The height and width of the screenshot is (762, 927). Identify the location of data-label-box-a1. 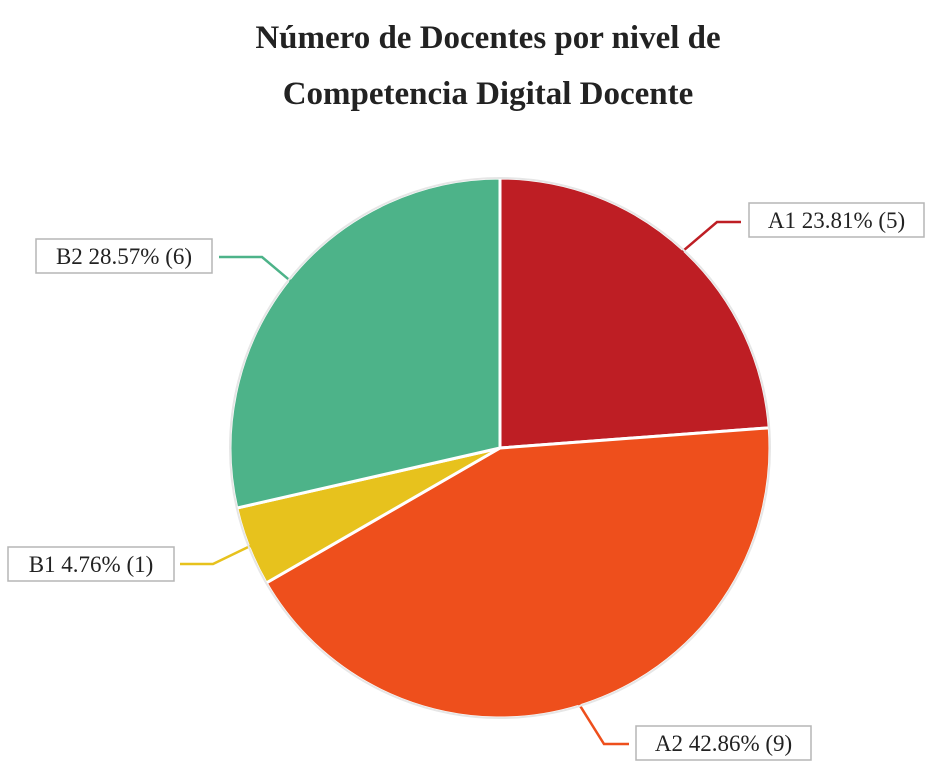
(836, 220).